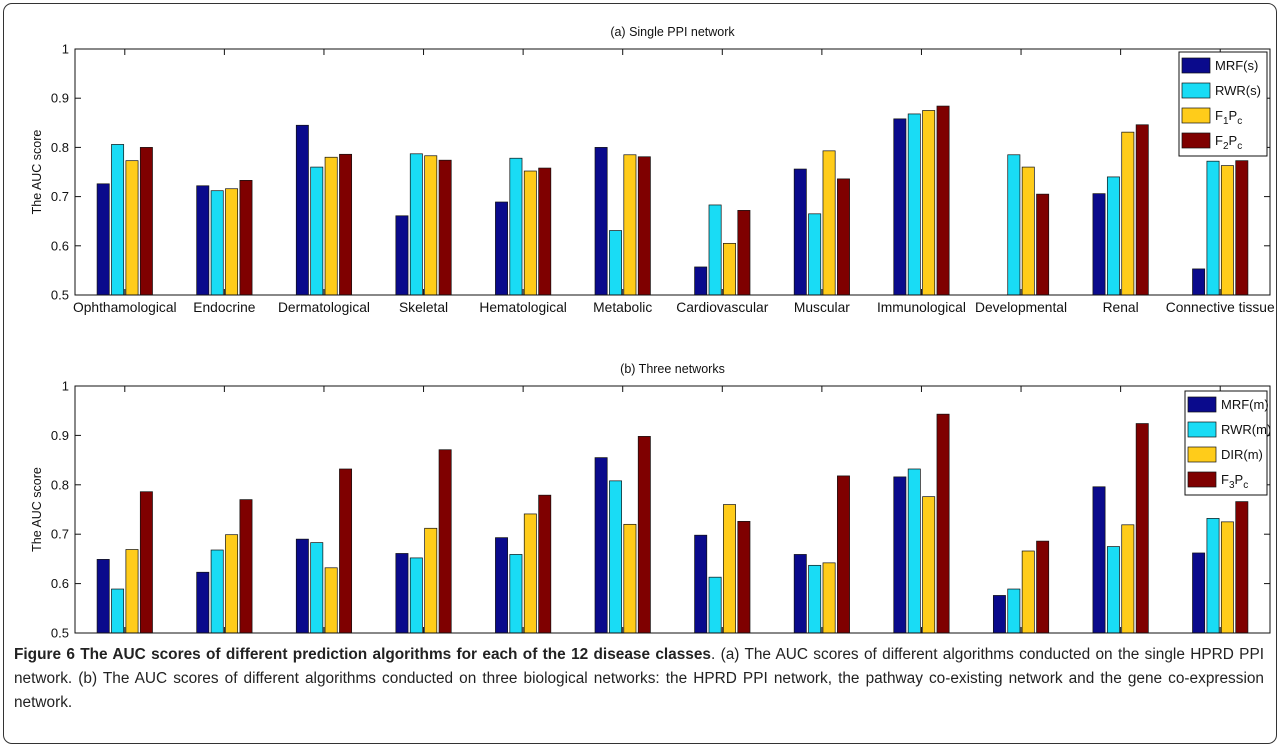 The width and height of the screenshot is (1282, 749). What do you see at coordinates (1245, 404) in the screenshot?
I see `legend-label-mrf-m: MRF(m)` at bounding box center [1245, 404].